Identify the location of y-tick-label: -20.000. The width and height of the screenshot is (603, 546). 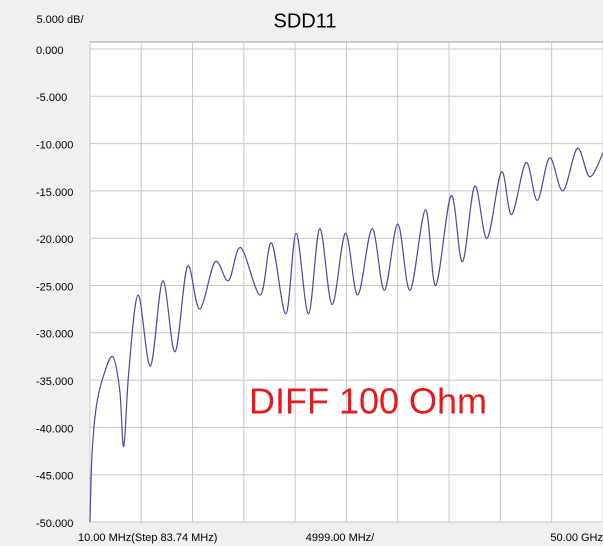
(54, 240).